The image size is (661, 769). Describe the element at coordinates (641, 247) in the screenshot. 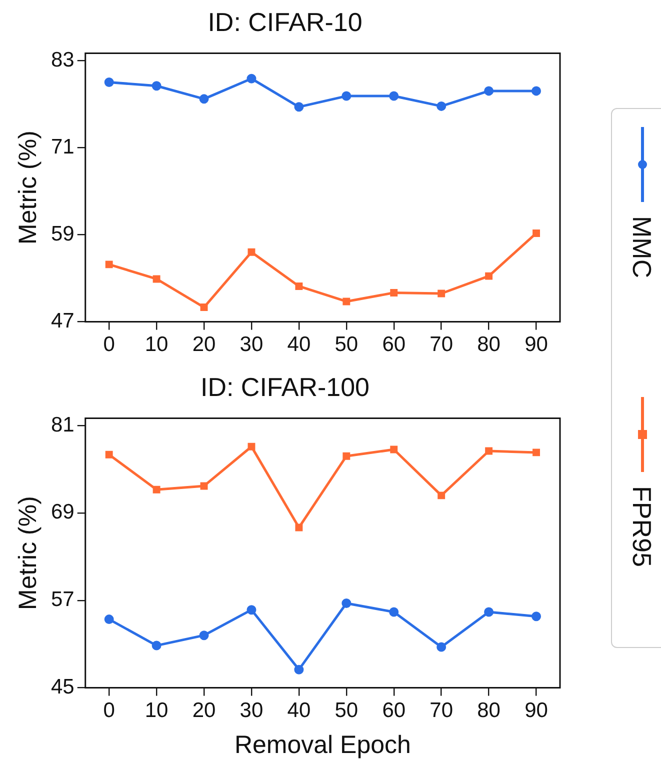

I see `text: MMC` at that location.